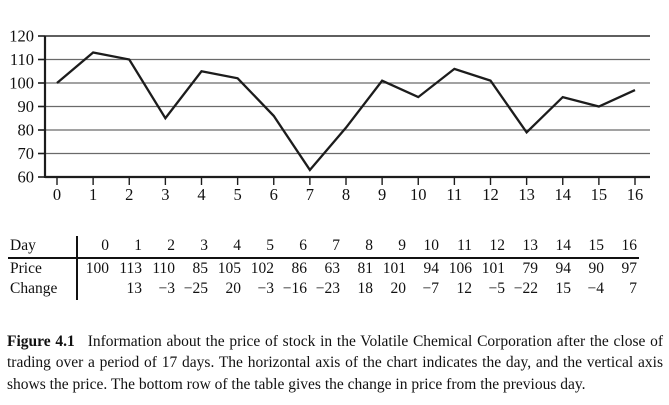 The width and height of the screenshot is (669, 405). Describe the element at coordinates (382, 194) in the screenshot. I see `x-tick-label: 9` at that location.